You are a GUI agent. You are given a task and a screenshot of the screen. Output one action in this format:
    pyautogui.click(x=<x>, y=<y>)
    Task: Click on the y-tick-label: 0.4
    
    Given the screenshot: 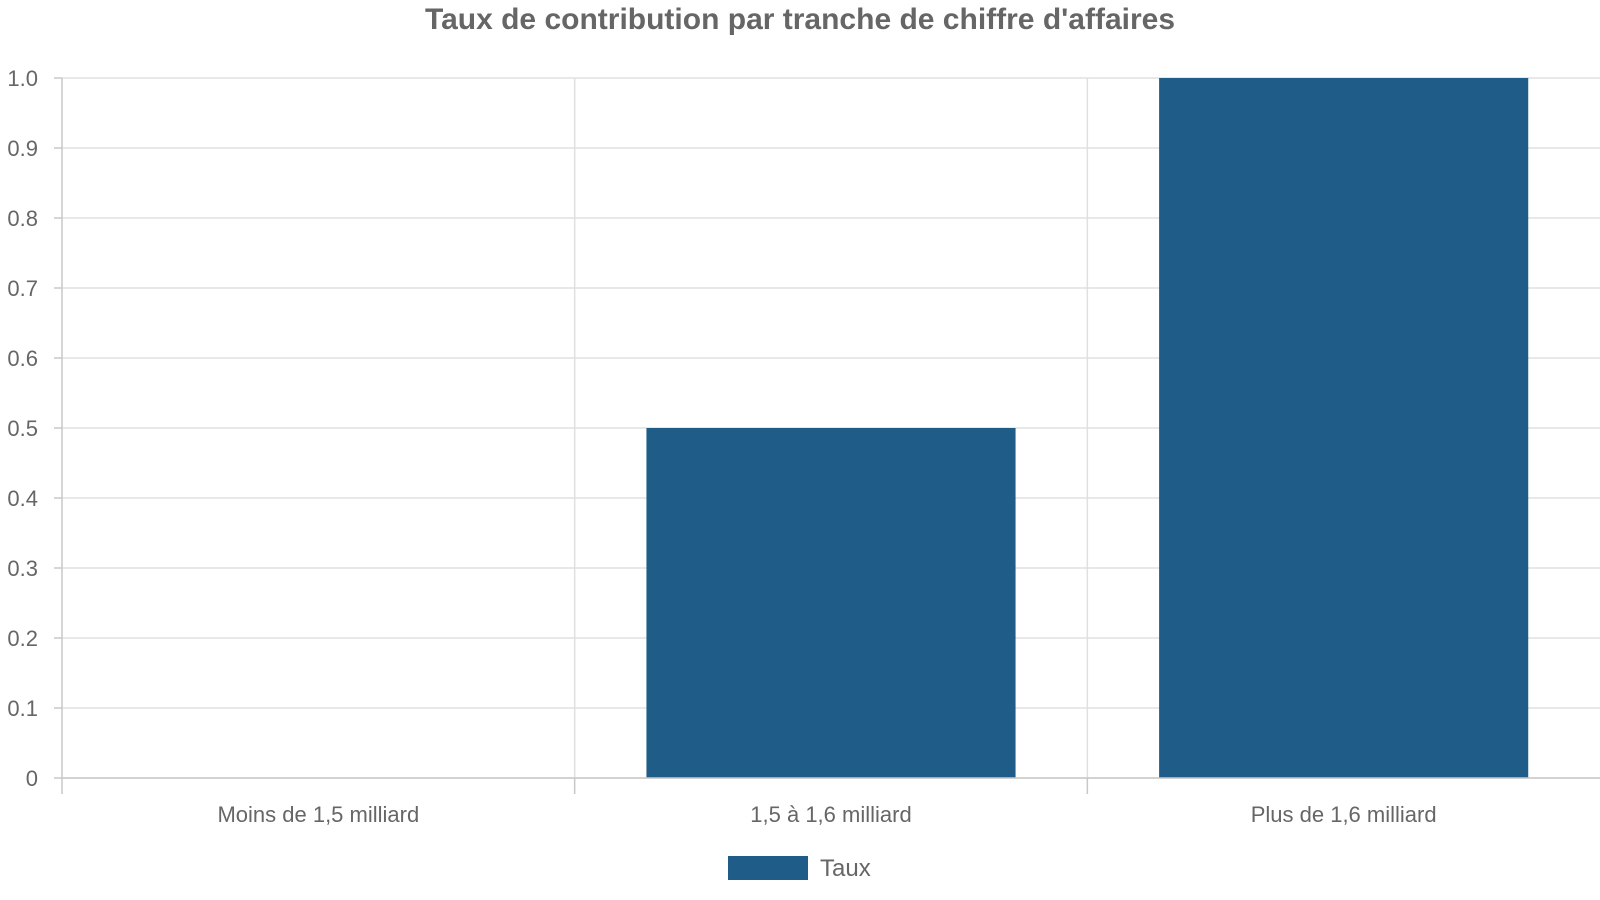 What is the action you would take?
    pyautogui.click(x=22, y=498)
    